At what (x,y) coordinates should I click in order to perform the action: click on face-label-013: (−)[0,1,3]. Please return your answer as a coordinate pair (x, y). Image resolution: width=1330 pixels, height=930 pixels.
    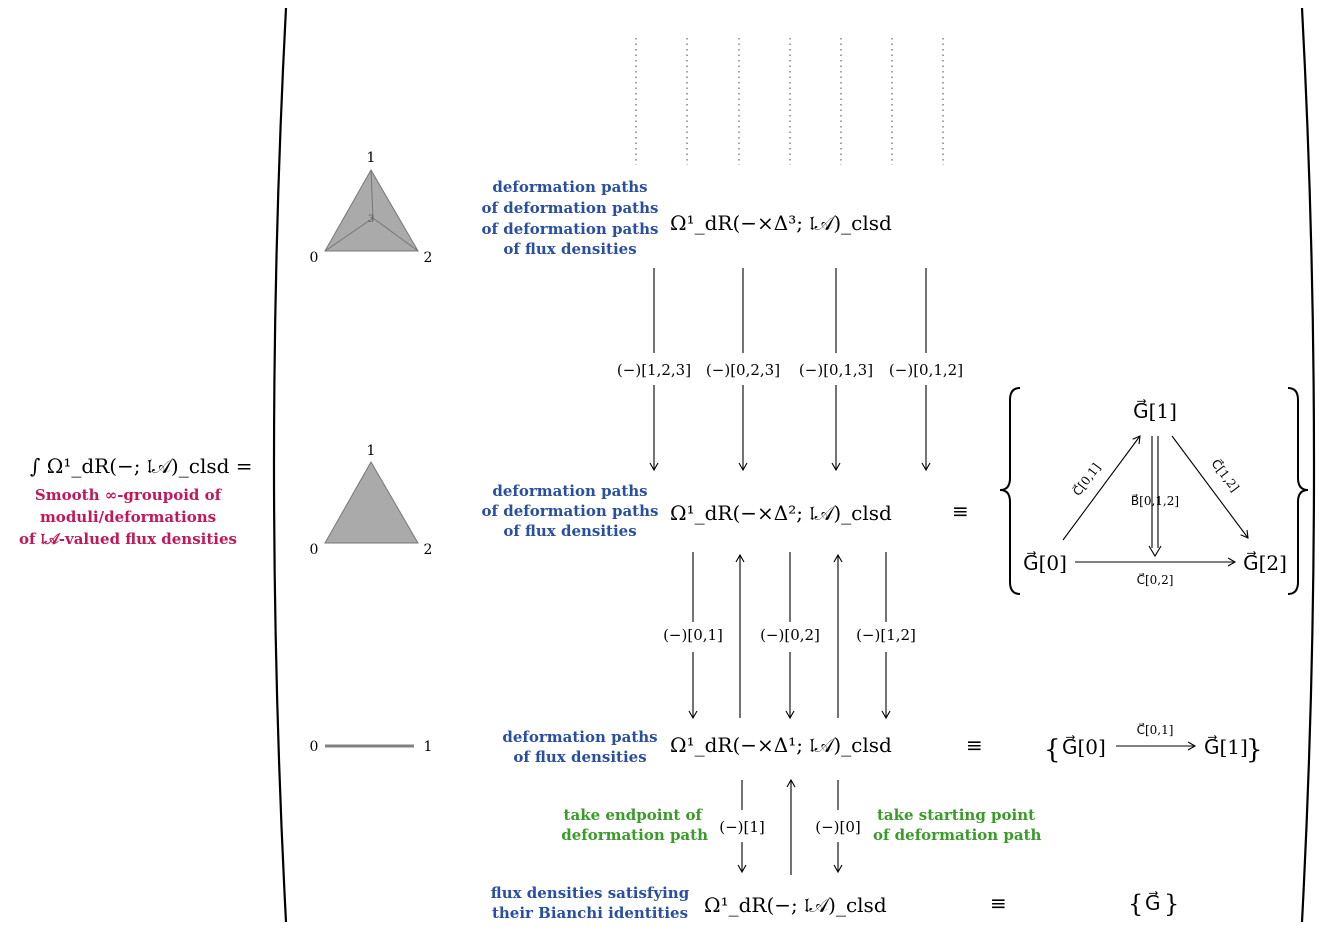
    Looking at the image, I should click on (836, 370).